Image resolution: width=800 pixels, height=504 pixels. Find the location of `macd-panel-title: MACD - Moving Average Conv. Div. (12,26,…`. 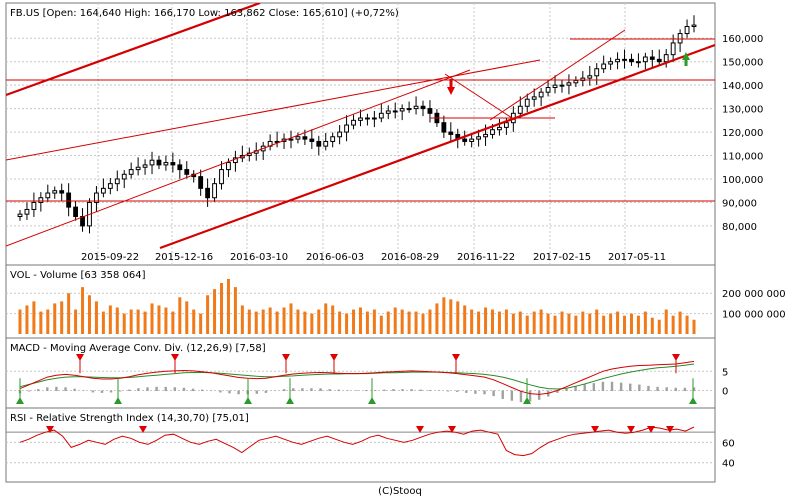

macd-panel-title: MACD - Moving Average Conv. Div. (12,26,… is located at coordinates (138, 348).